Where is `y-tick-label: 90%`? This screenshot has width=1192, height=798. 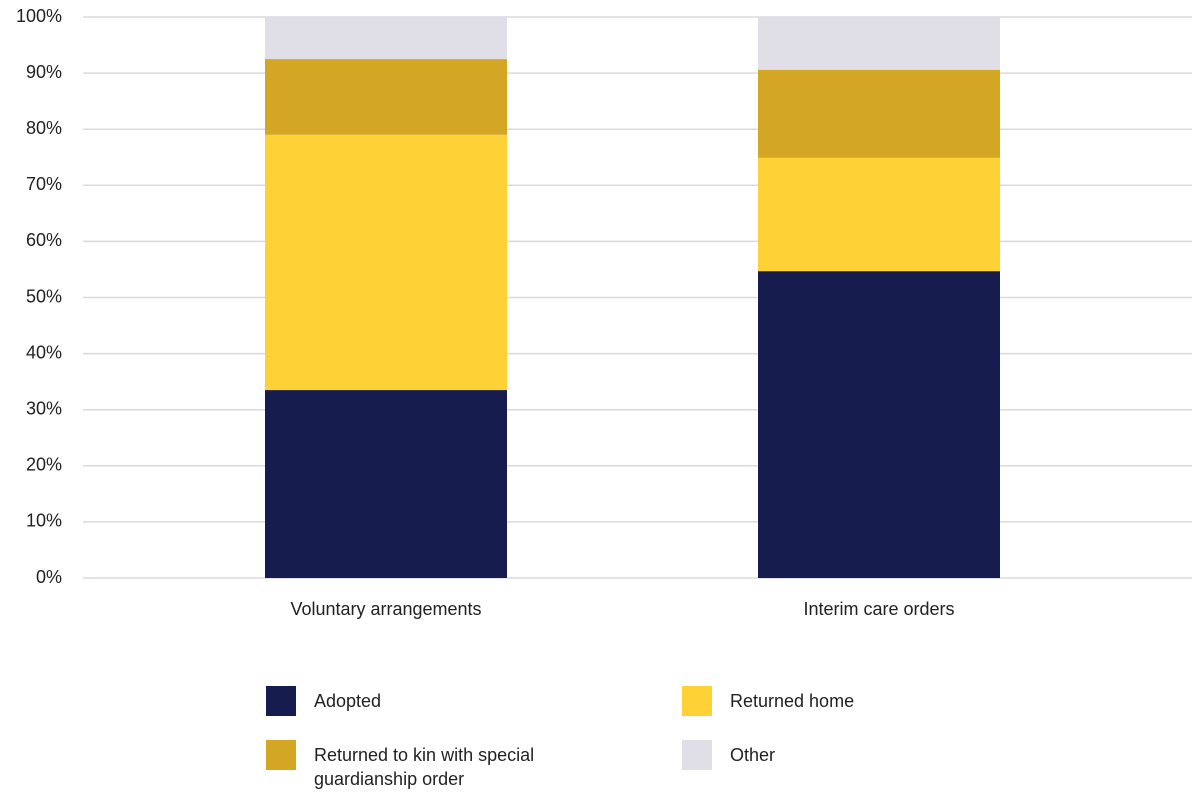
y-tick-label: 90% is located at coordinates (44, 72).